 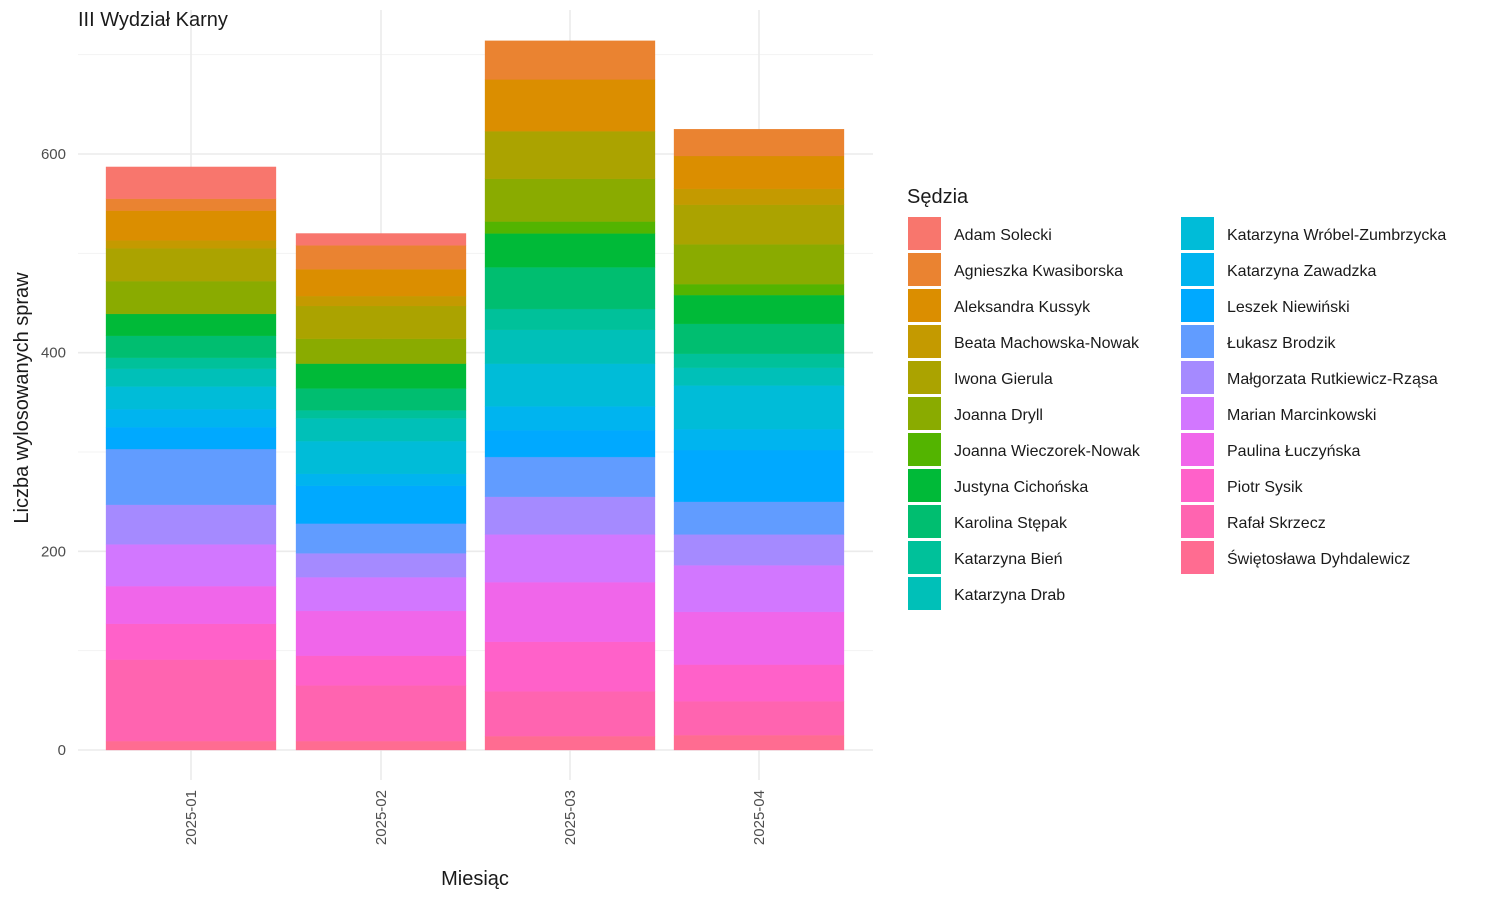 I want to click on legend-label: Katarzyna Drab, so click(x=1009, y=595).